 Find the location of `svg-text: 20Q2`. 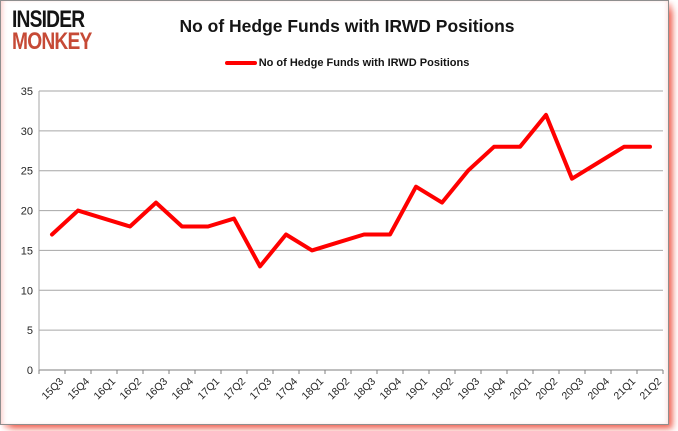

svg-text: 20Q2 is located at coordinates (546, 389).